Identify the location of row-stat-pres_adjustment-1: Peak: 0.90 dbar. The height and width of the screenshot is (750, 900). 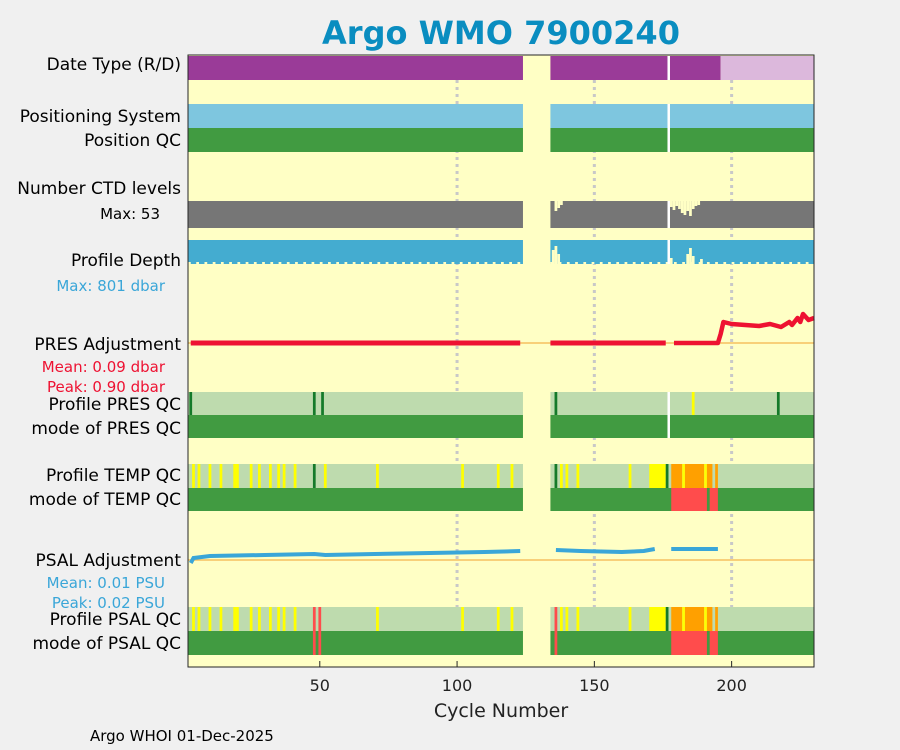
(106, 387).